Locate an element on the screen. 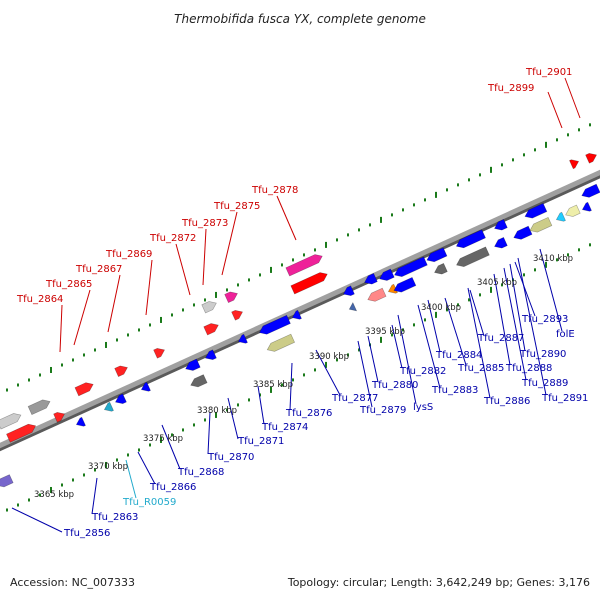 This screenshot has height=600, width=600. gene-label-tfu-2886: Tfu_2886 is located at coordinates (506, 401).